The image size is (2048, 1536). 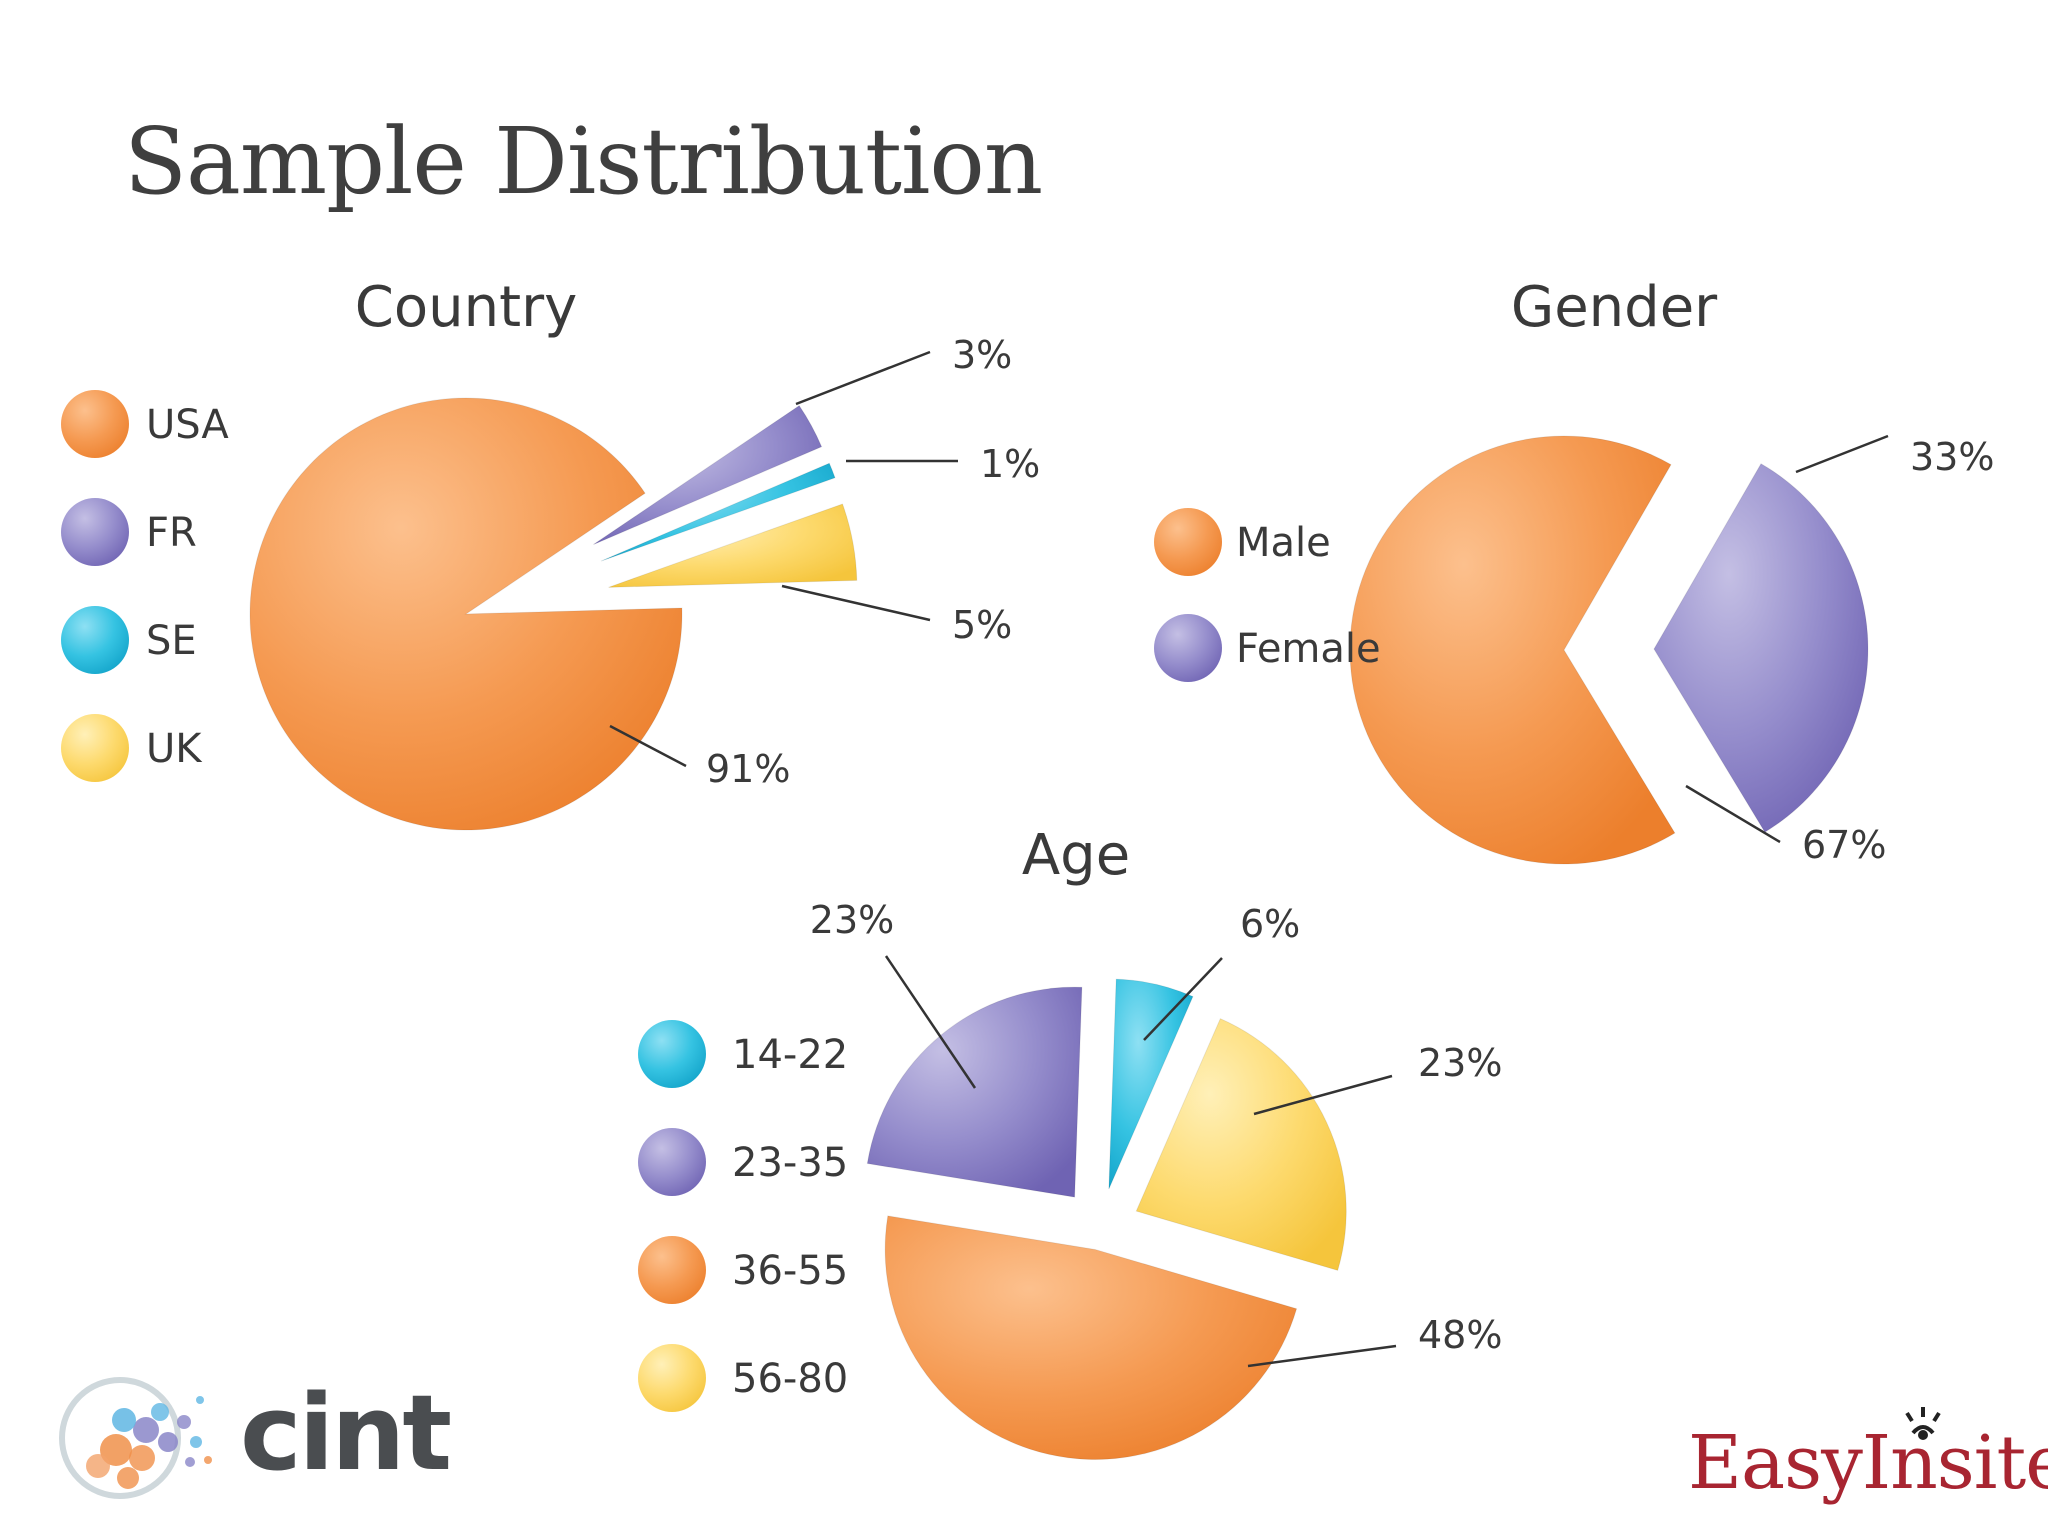 I want to click on country-slice-uk, so click(x=733, y=545).